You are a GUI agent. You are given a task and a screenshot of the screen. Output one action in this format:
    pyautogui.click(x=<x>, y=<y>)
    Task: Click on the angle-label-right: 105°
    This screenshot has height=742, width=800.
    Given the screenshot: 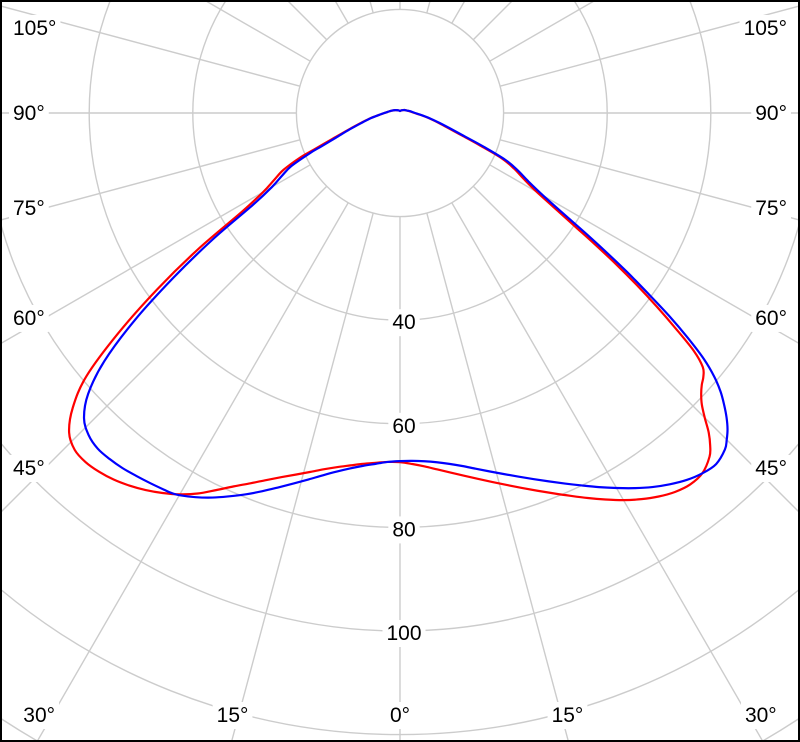 What is the action you would take?
    pyautogui.click(x=765, y=28)
    